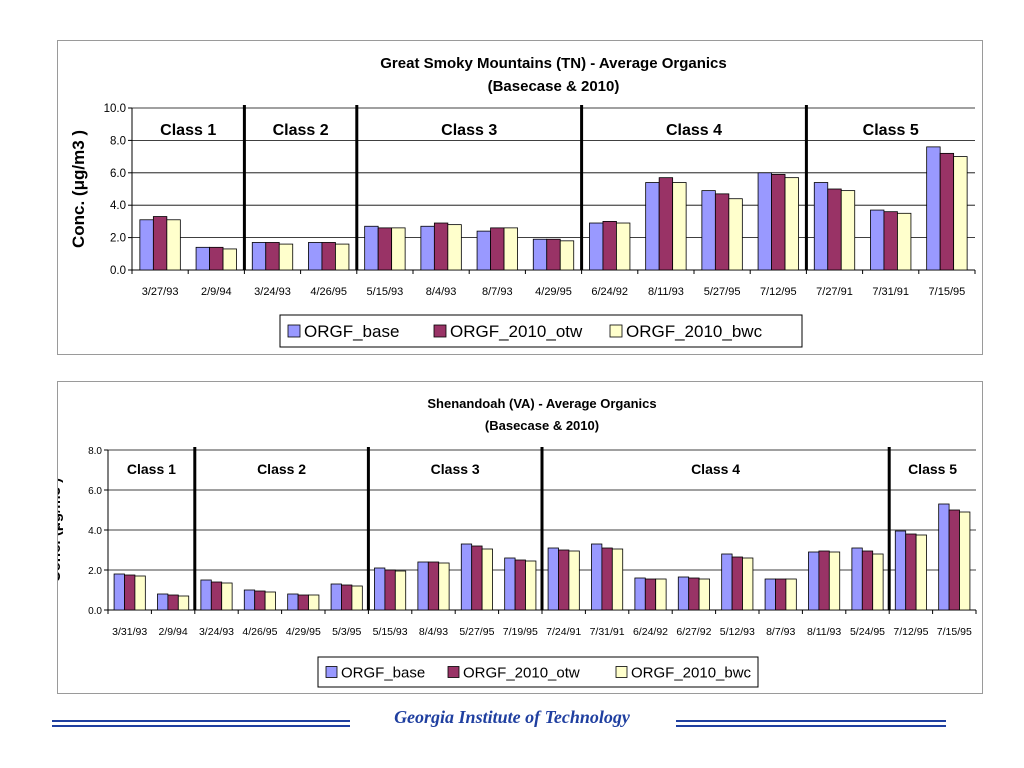 The image size is (1024, 768). What do you see at coordinates (520, 632) in the screenshot?
I see `x-tick-label: 7/19/95` at bounding box center [520, 632].